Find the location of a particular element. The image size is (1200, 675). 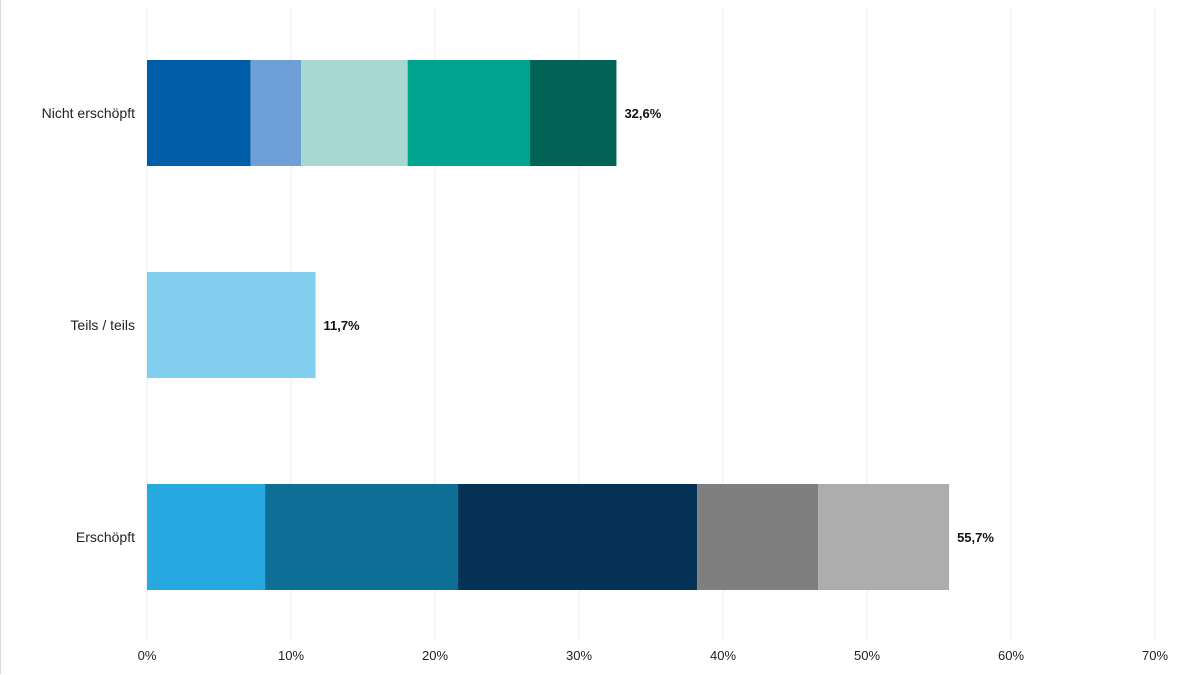

x-tick-label: 60% is located at coordinates (1011, 655).